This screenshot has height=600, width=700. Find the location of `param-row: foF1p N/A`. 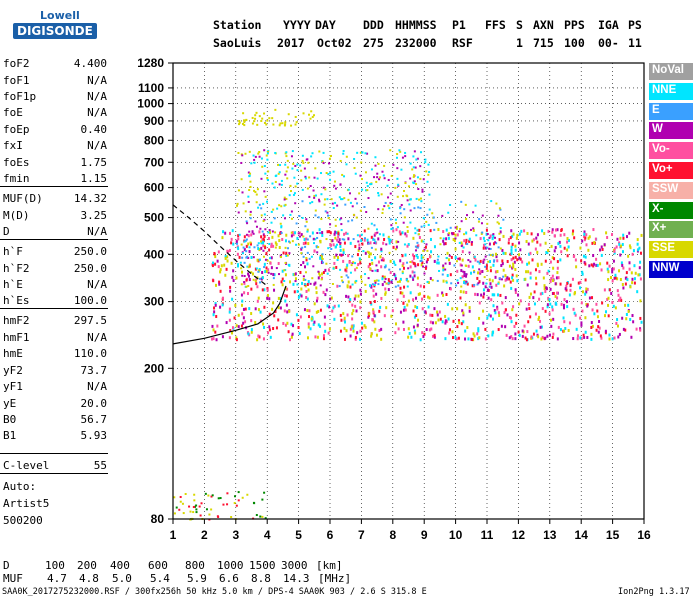

param-row: foF1p N/A is located at coordinates (55, 97).